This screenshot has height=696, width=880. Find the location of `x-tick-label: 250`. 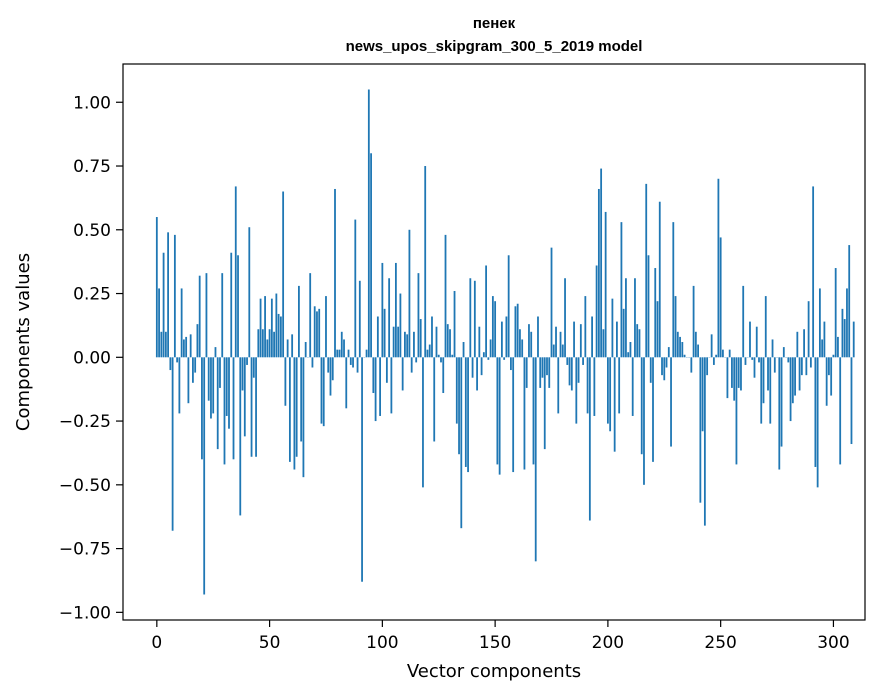

x-tick-label: 250 is located at coordinates (720, 643).